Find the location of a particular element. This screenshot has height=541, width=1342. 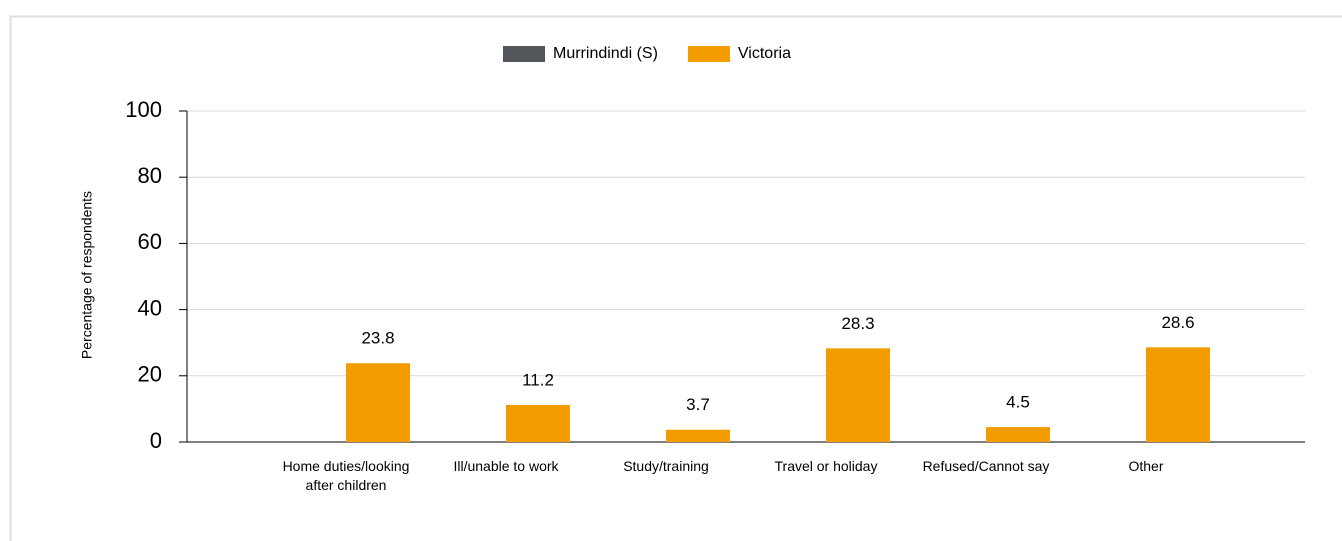

legend-label: Victoria is located at coordinates (764, 53).